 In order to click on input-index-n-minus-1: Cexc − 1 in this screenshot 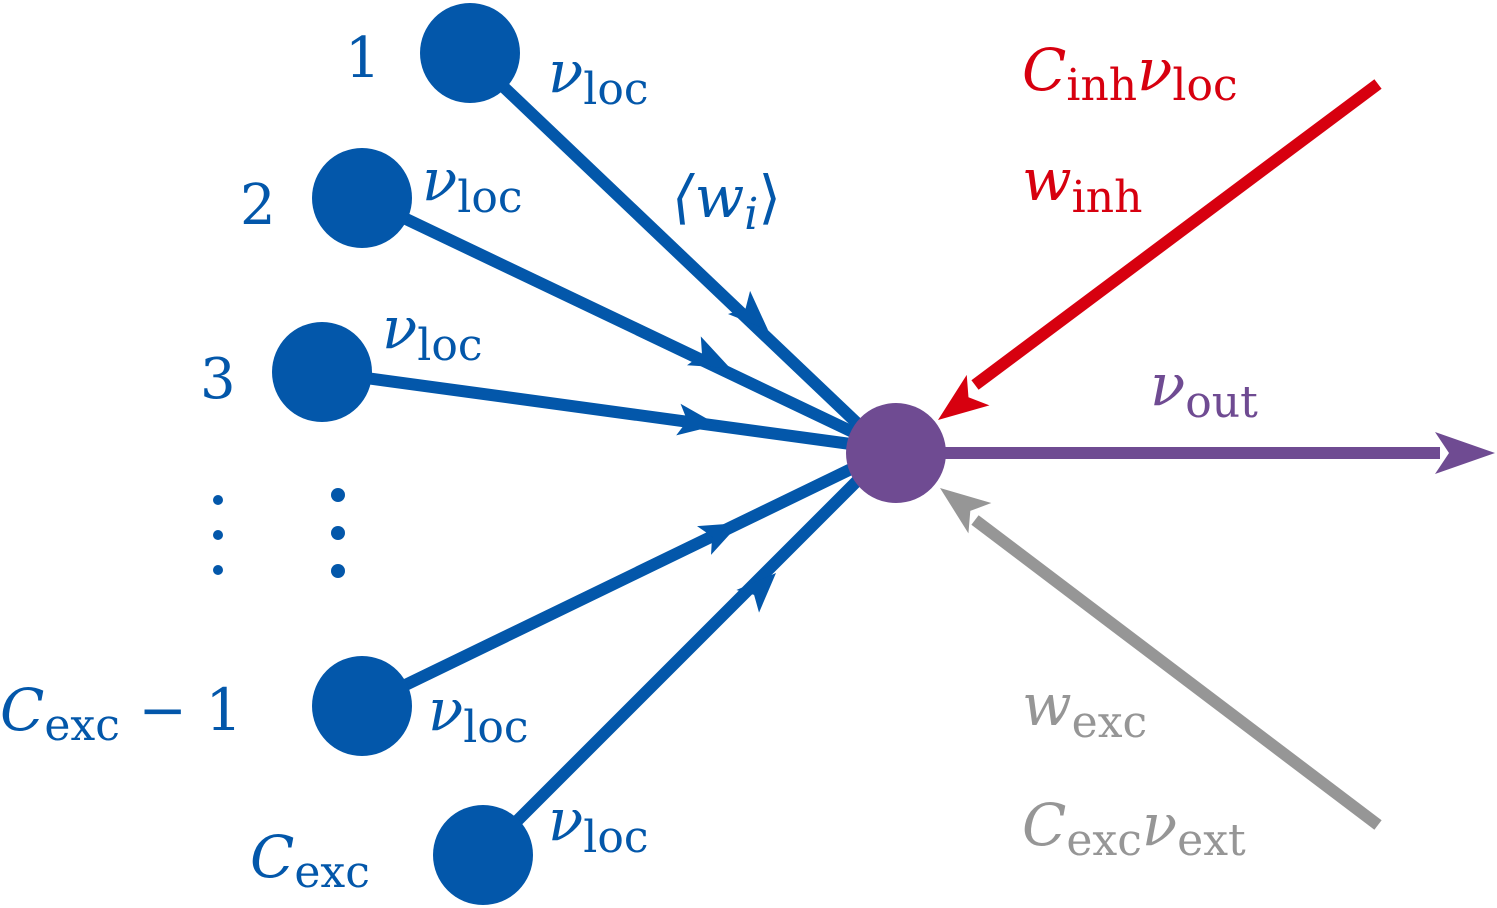, I will do `click(121, 713)`.